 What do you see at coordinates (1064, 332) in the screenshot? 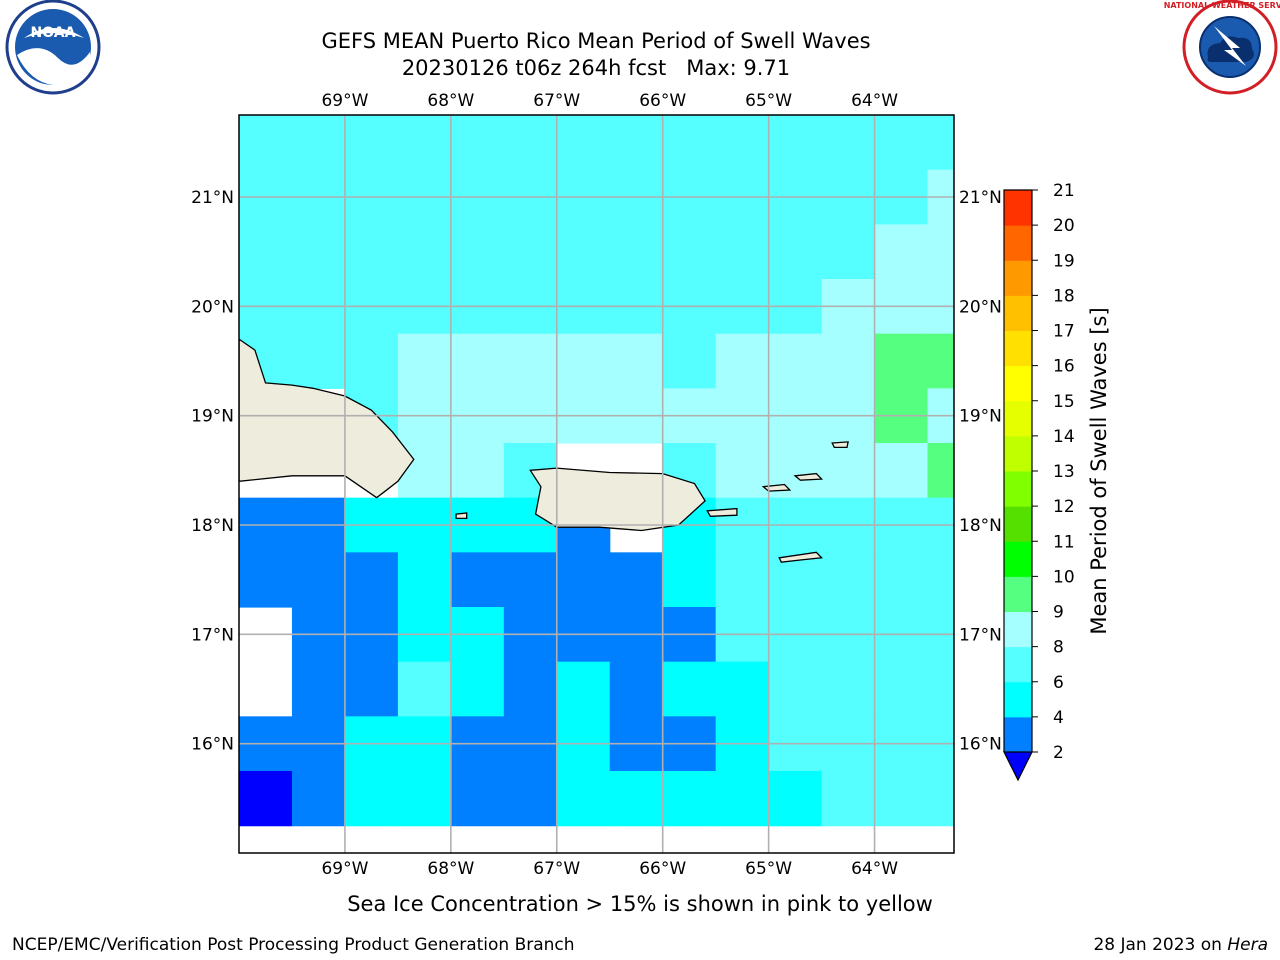
I see `colorbar-tick-label: 17` at bounding box center [1064, 332].